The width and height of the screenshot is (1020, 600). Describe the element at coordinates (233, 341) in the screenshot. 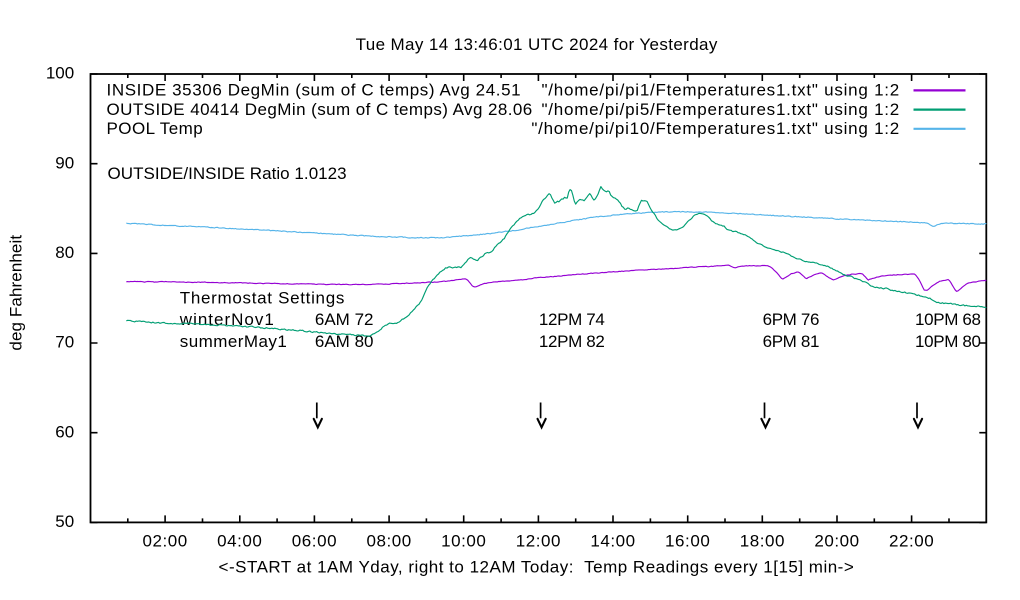

I see `svg-text: summerMay1` at that location.